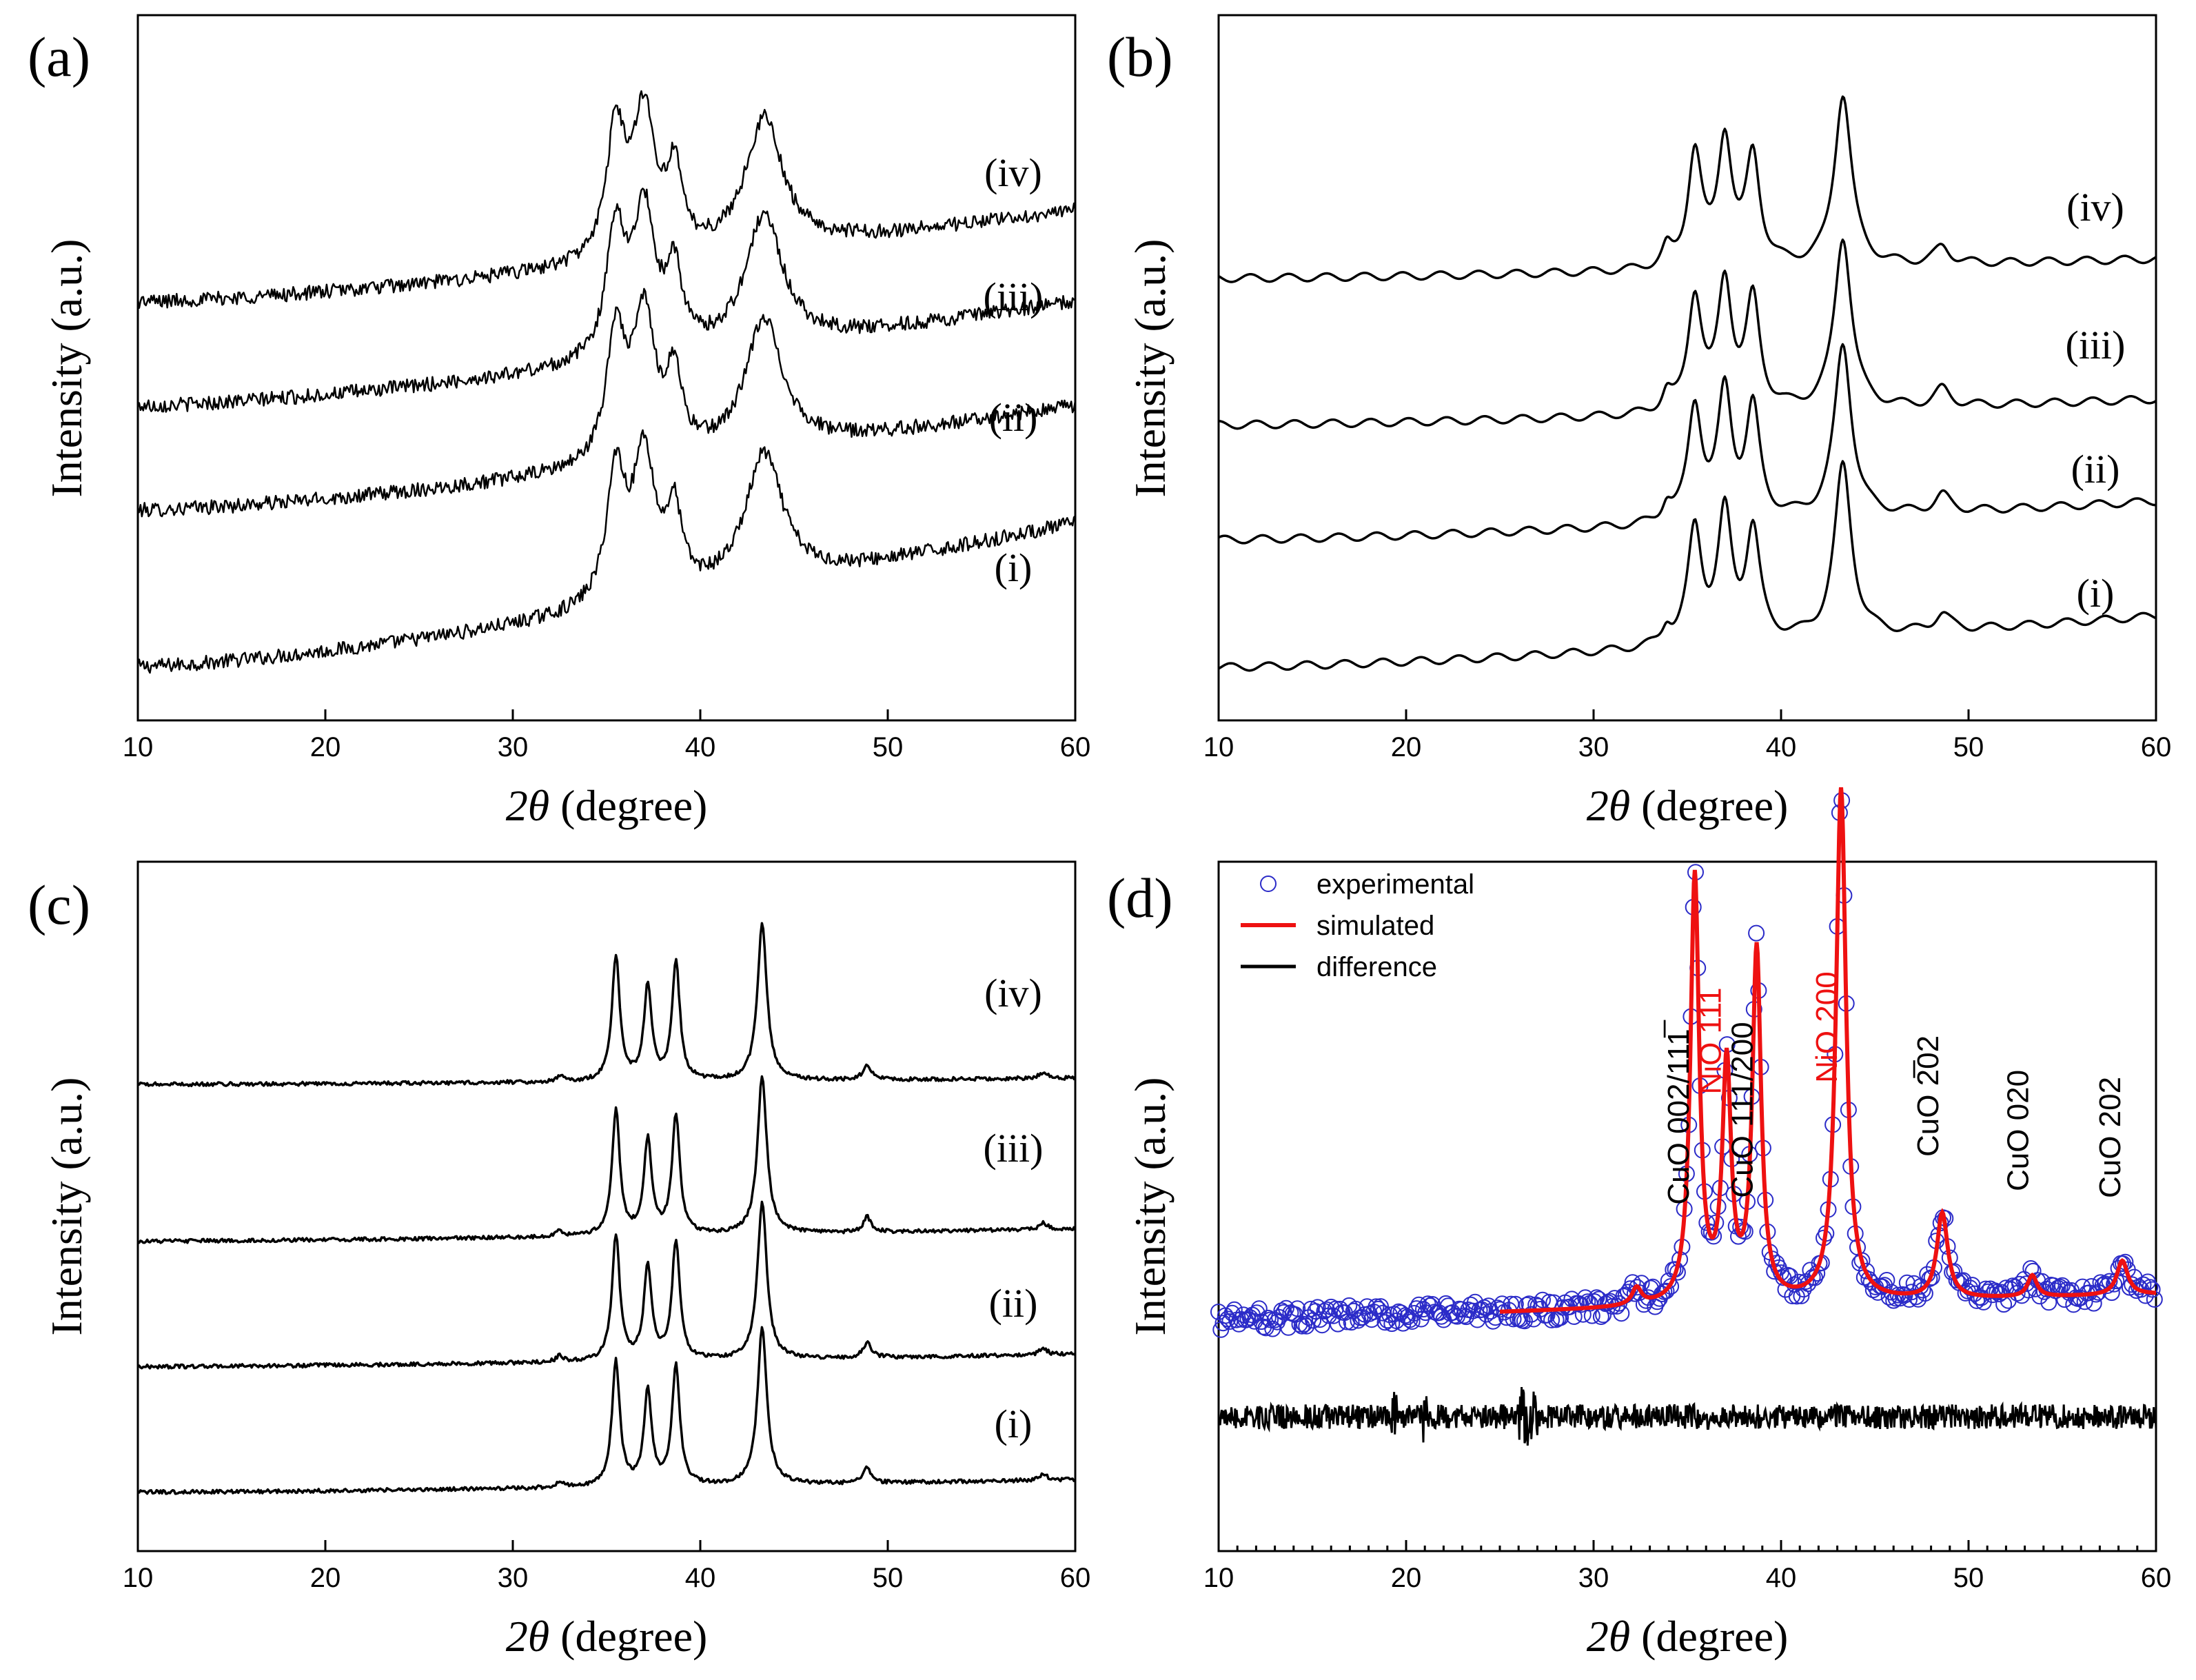 The width and height of the screenshot is (2196, 1680). Describe the element at coordinates (1743, 1109) in the screenshot. I see `peak-annotation: CuO 111/200` at that location.